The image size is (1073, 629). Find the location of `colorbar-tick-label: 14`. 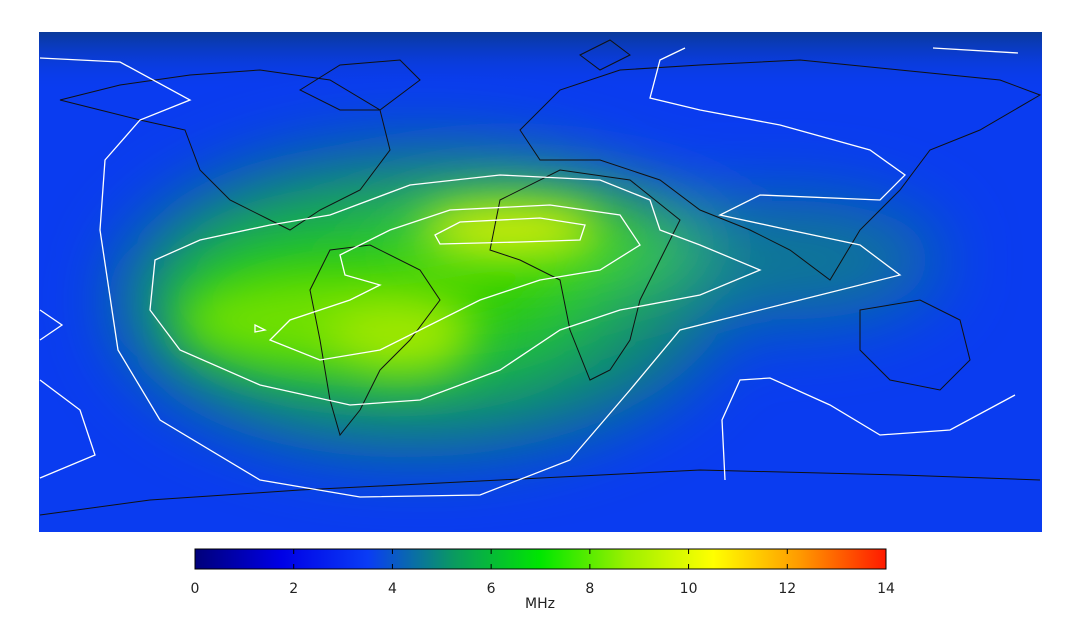

colorbar-tick-label: 14 is located at coordinates (886, 589).